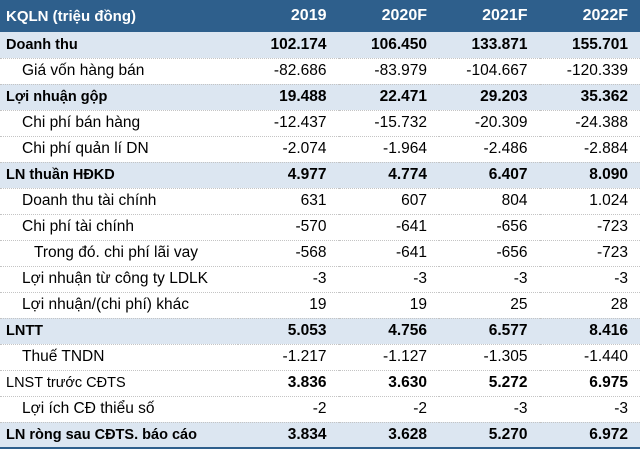  What do you see at coordinates (590, 149) in the screenshot?
I see `cell-2022f: -2.884` at bounding box center [590, 149].